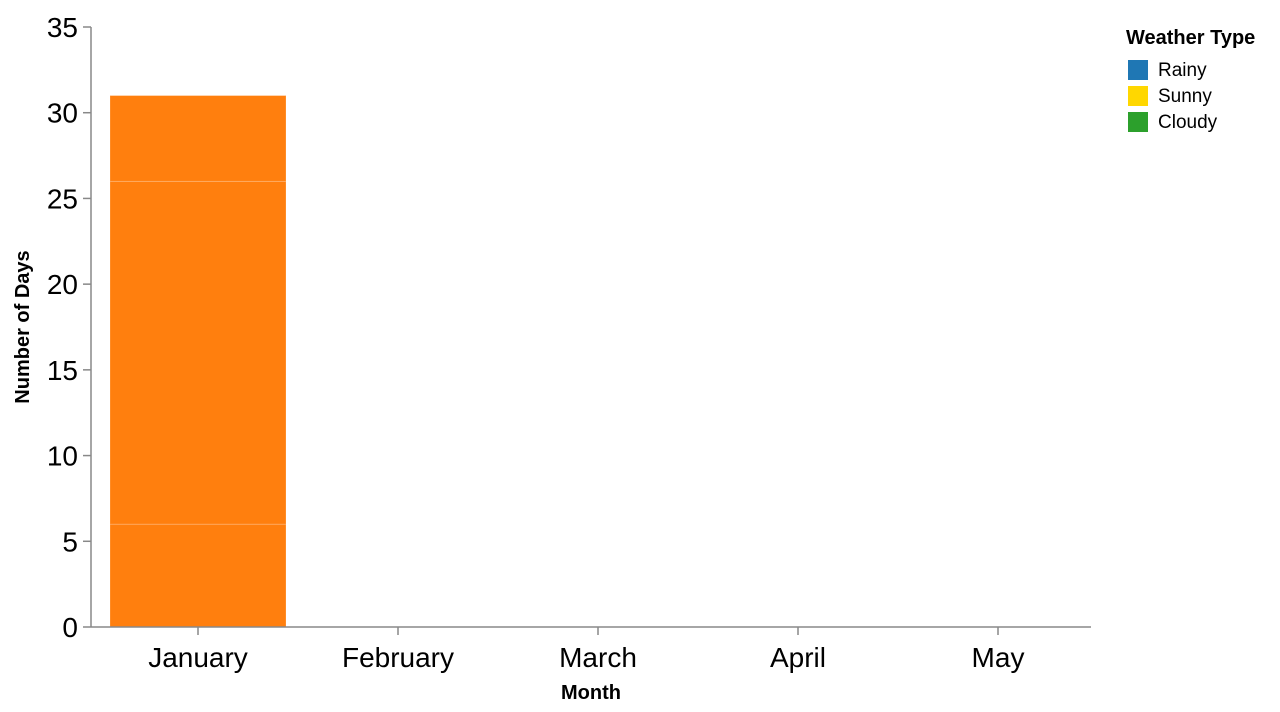 The height and width of the screenshot is (712, 1280). Describe the element at coordinates (1188, 122) in the screenshot. I see `legend-label-cloudy: Cloudy` at that location.